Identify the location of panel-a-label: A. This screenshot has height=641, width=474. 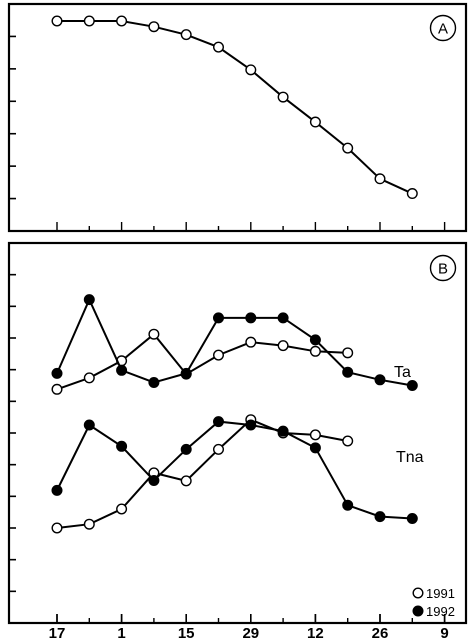
(443, 29).